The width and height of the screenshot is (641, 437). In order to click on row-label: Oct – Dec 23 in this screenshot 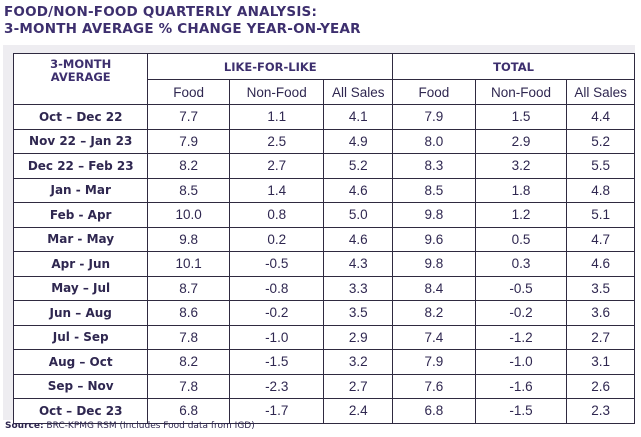, I will do `click(80, 411)`.